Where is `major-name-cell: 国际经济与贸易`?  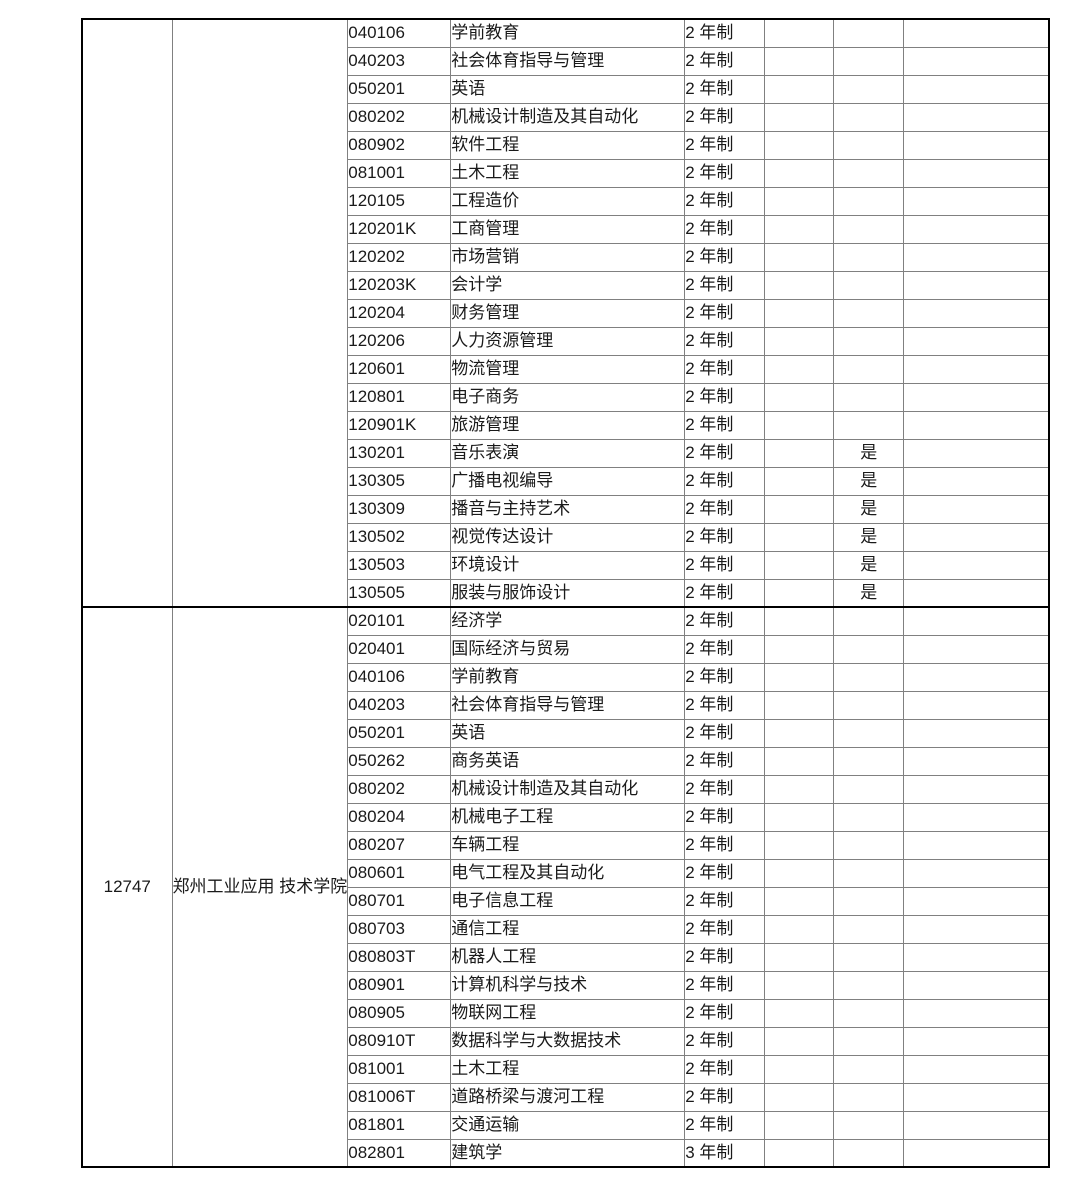
major-name-cell: 国际经济与贸易 is located at coordinates (568, 649).